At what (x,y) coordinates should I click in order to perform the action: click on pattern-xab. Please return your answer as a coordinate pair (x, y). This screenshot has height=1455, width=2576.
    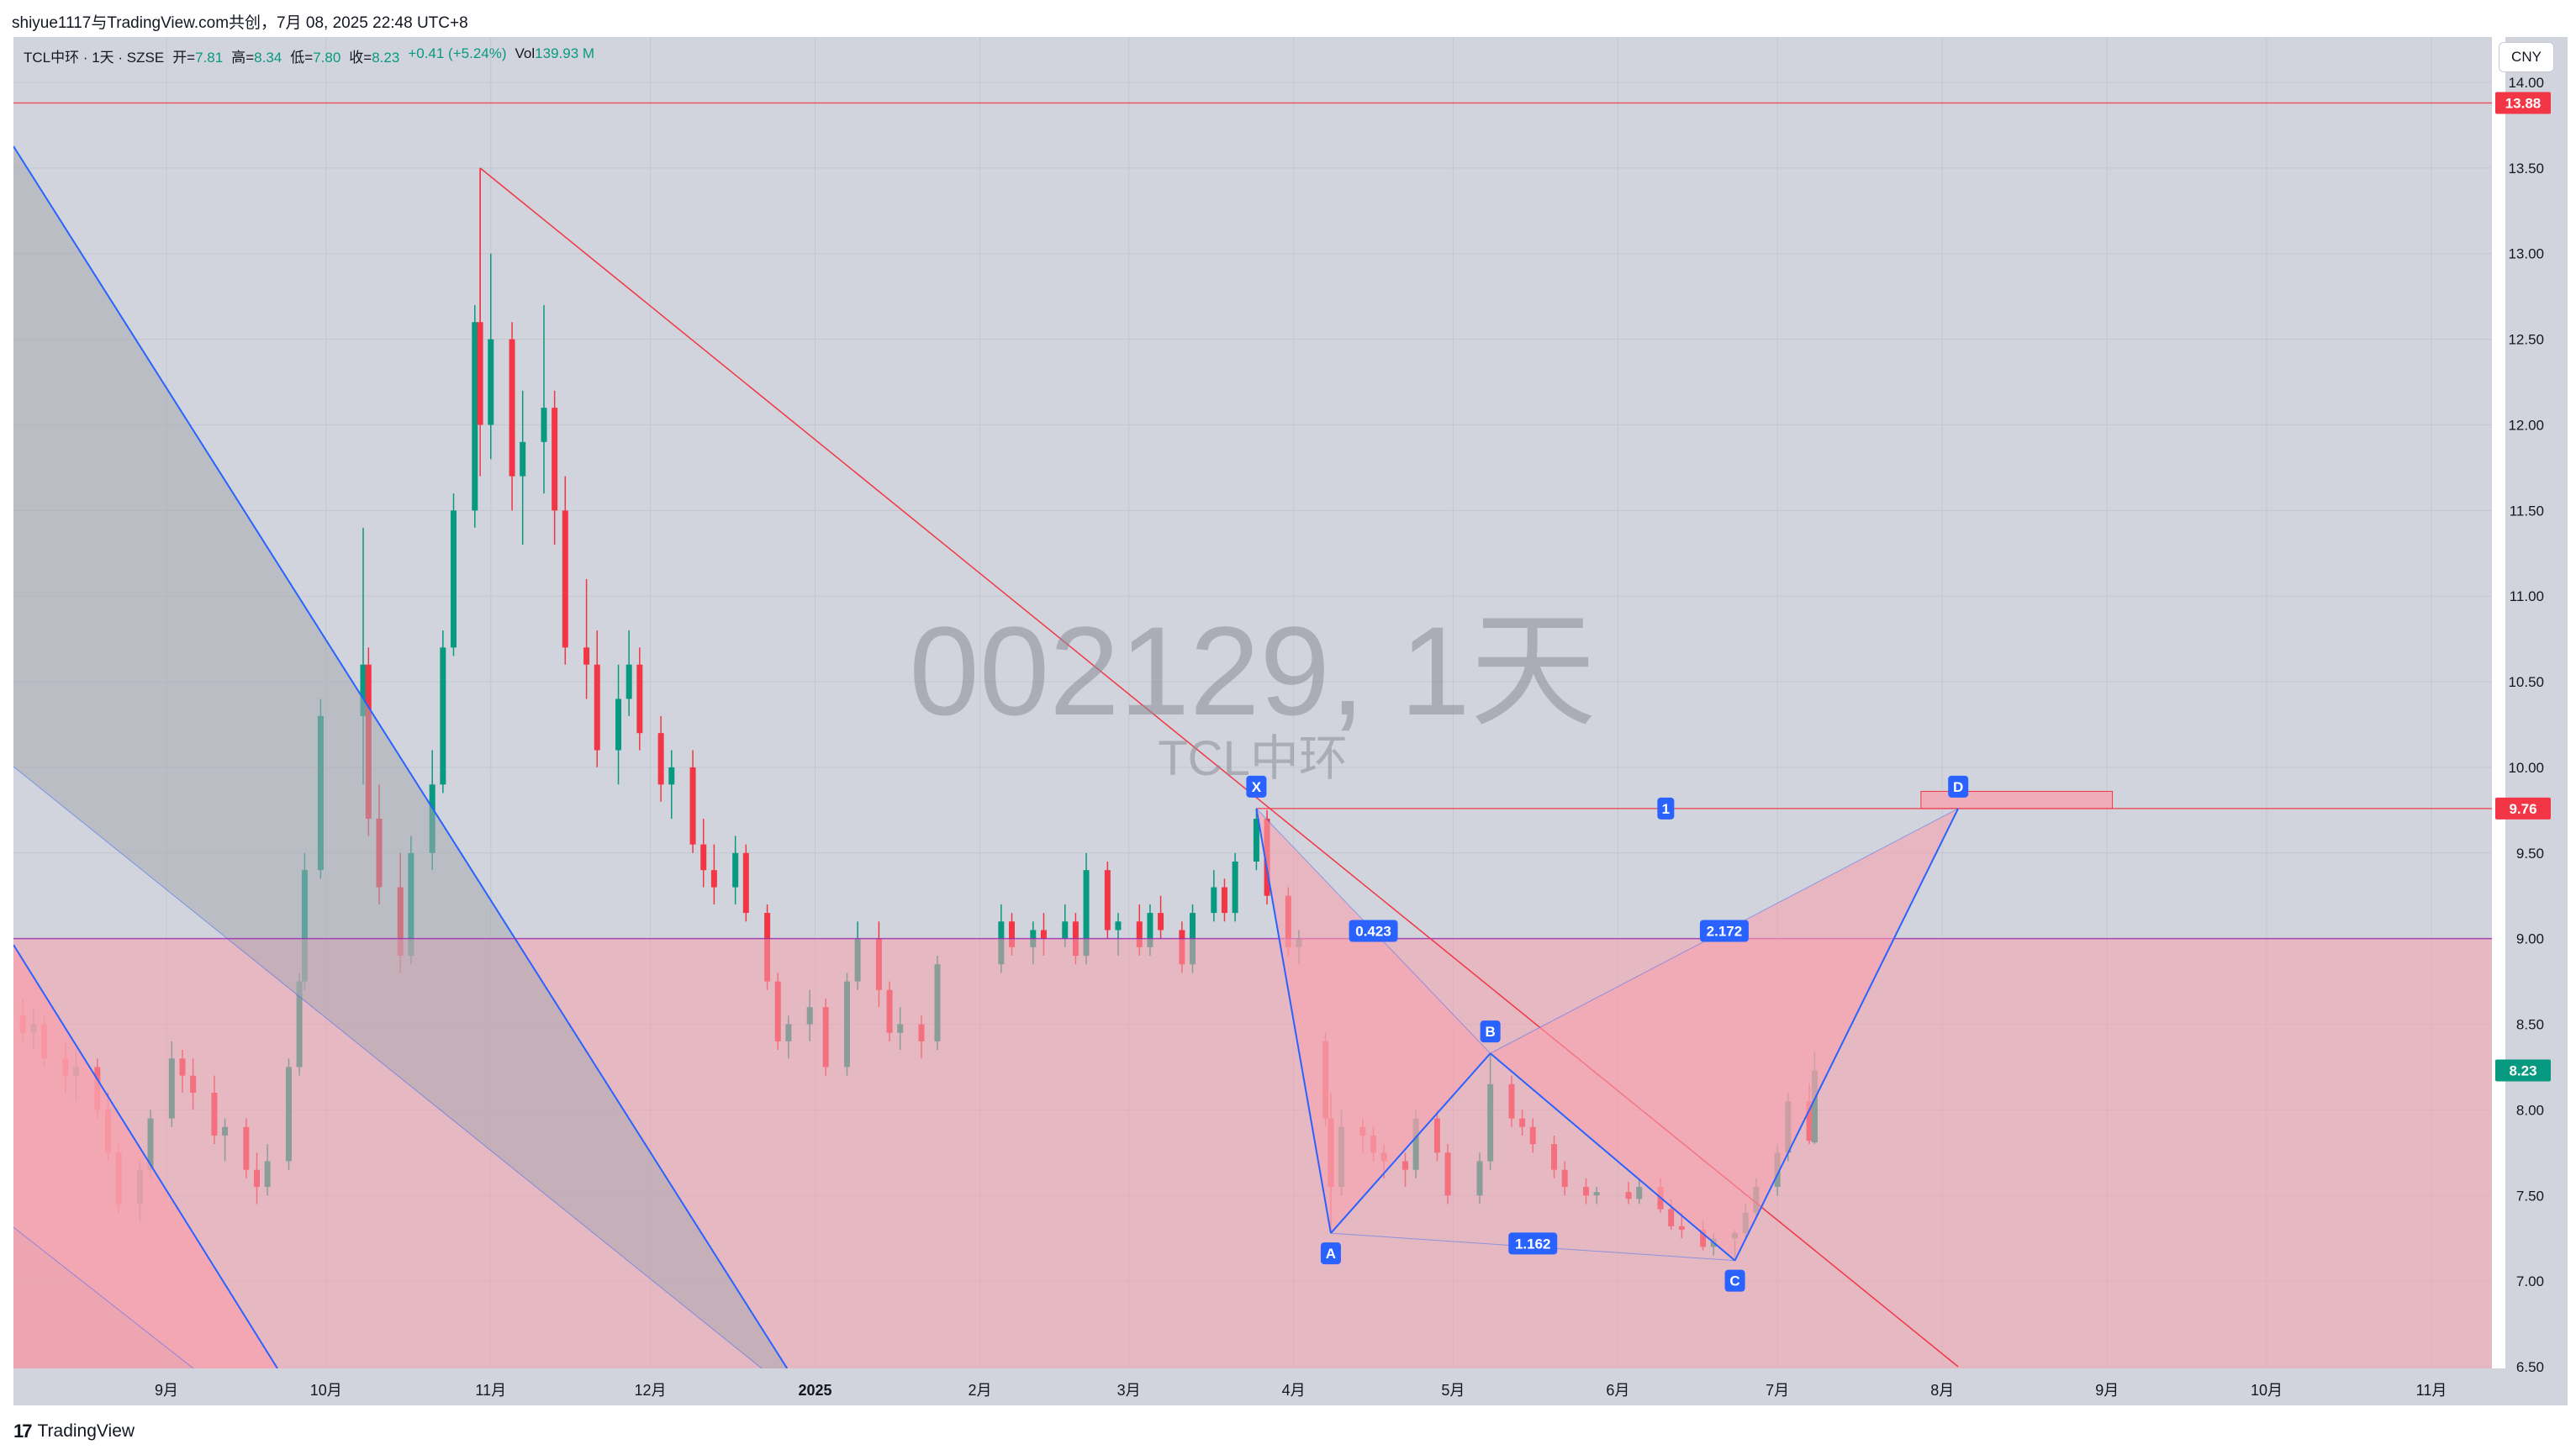
    Looking at the image, I should click on (1373, 1021).